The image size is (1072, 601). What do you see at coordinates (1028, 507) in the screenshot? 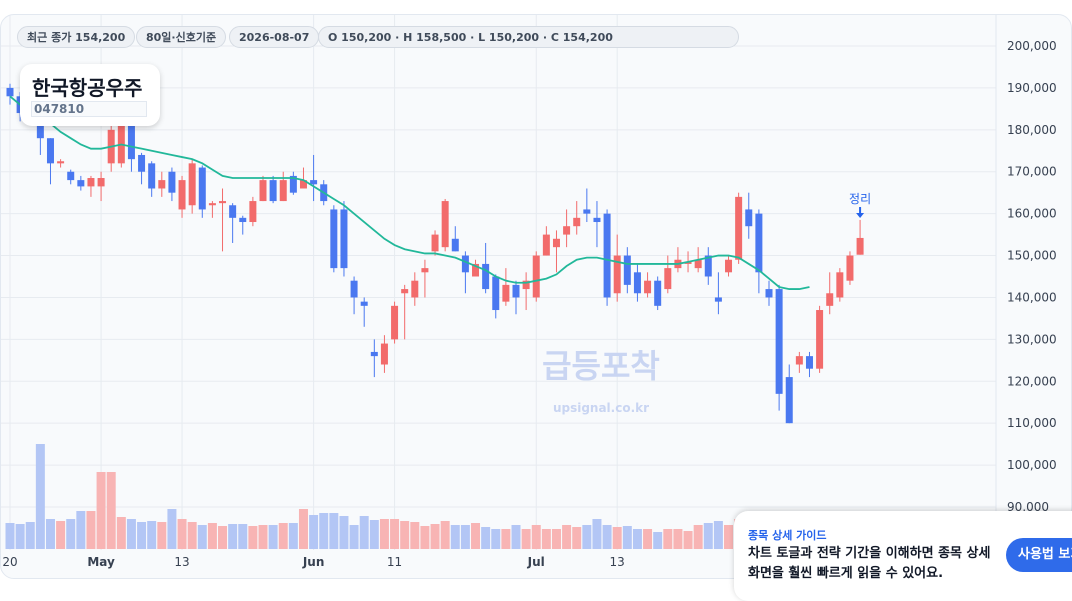
I see `y-tick-label: 90,000` at bounding box center [1028, 507].